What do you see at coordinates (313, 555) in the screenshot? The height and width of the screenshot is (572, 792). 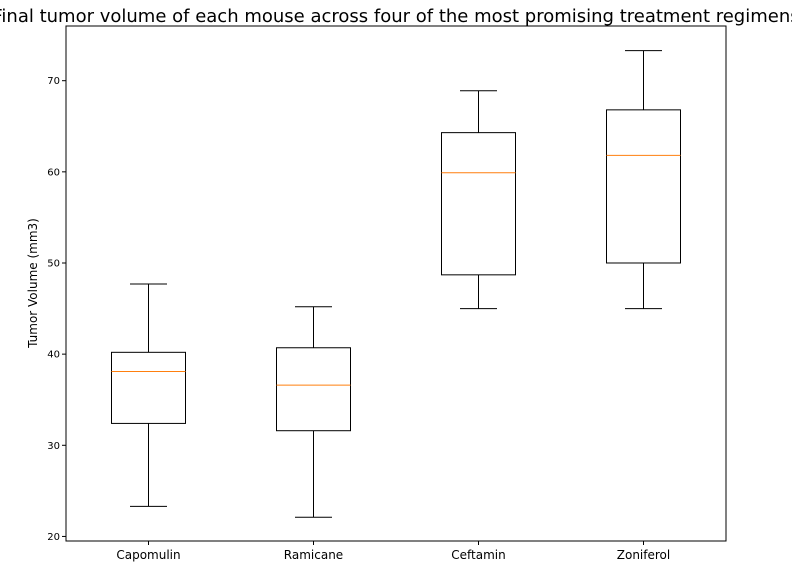 I see `x-tick-label: Ramicane` at bounding box center [313, 555].